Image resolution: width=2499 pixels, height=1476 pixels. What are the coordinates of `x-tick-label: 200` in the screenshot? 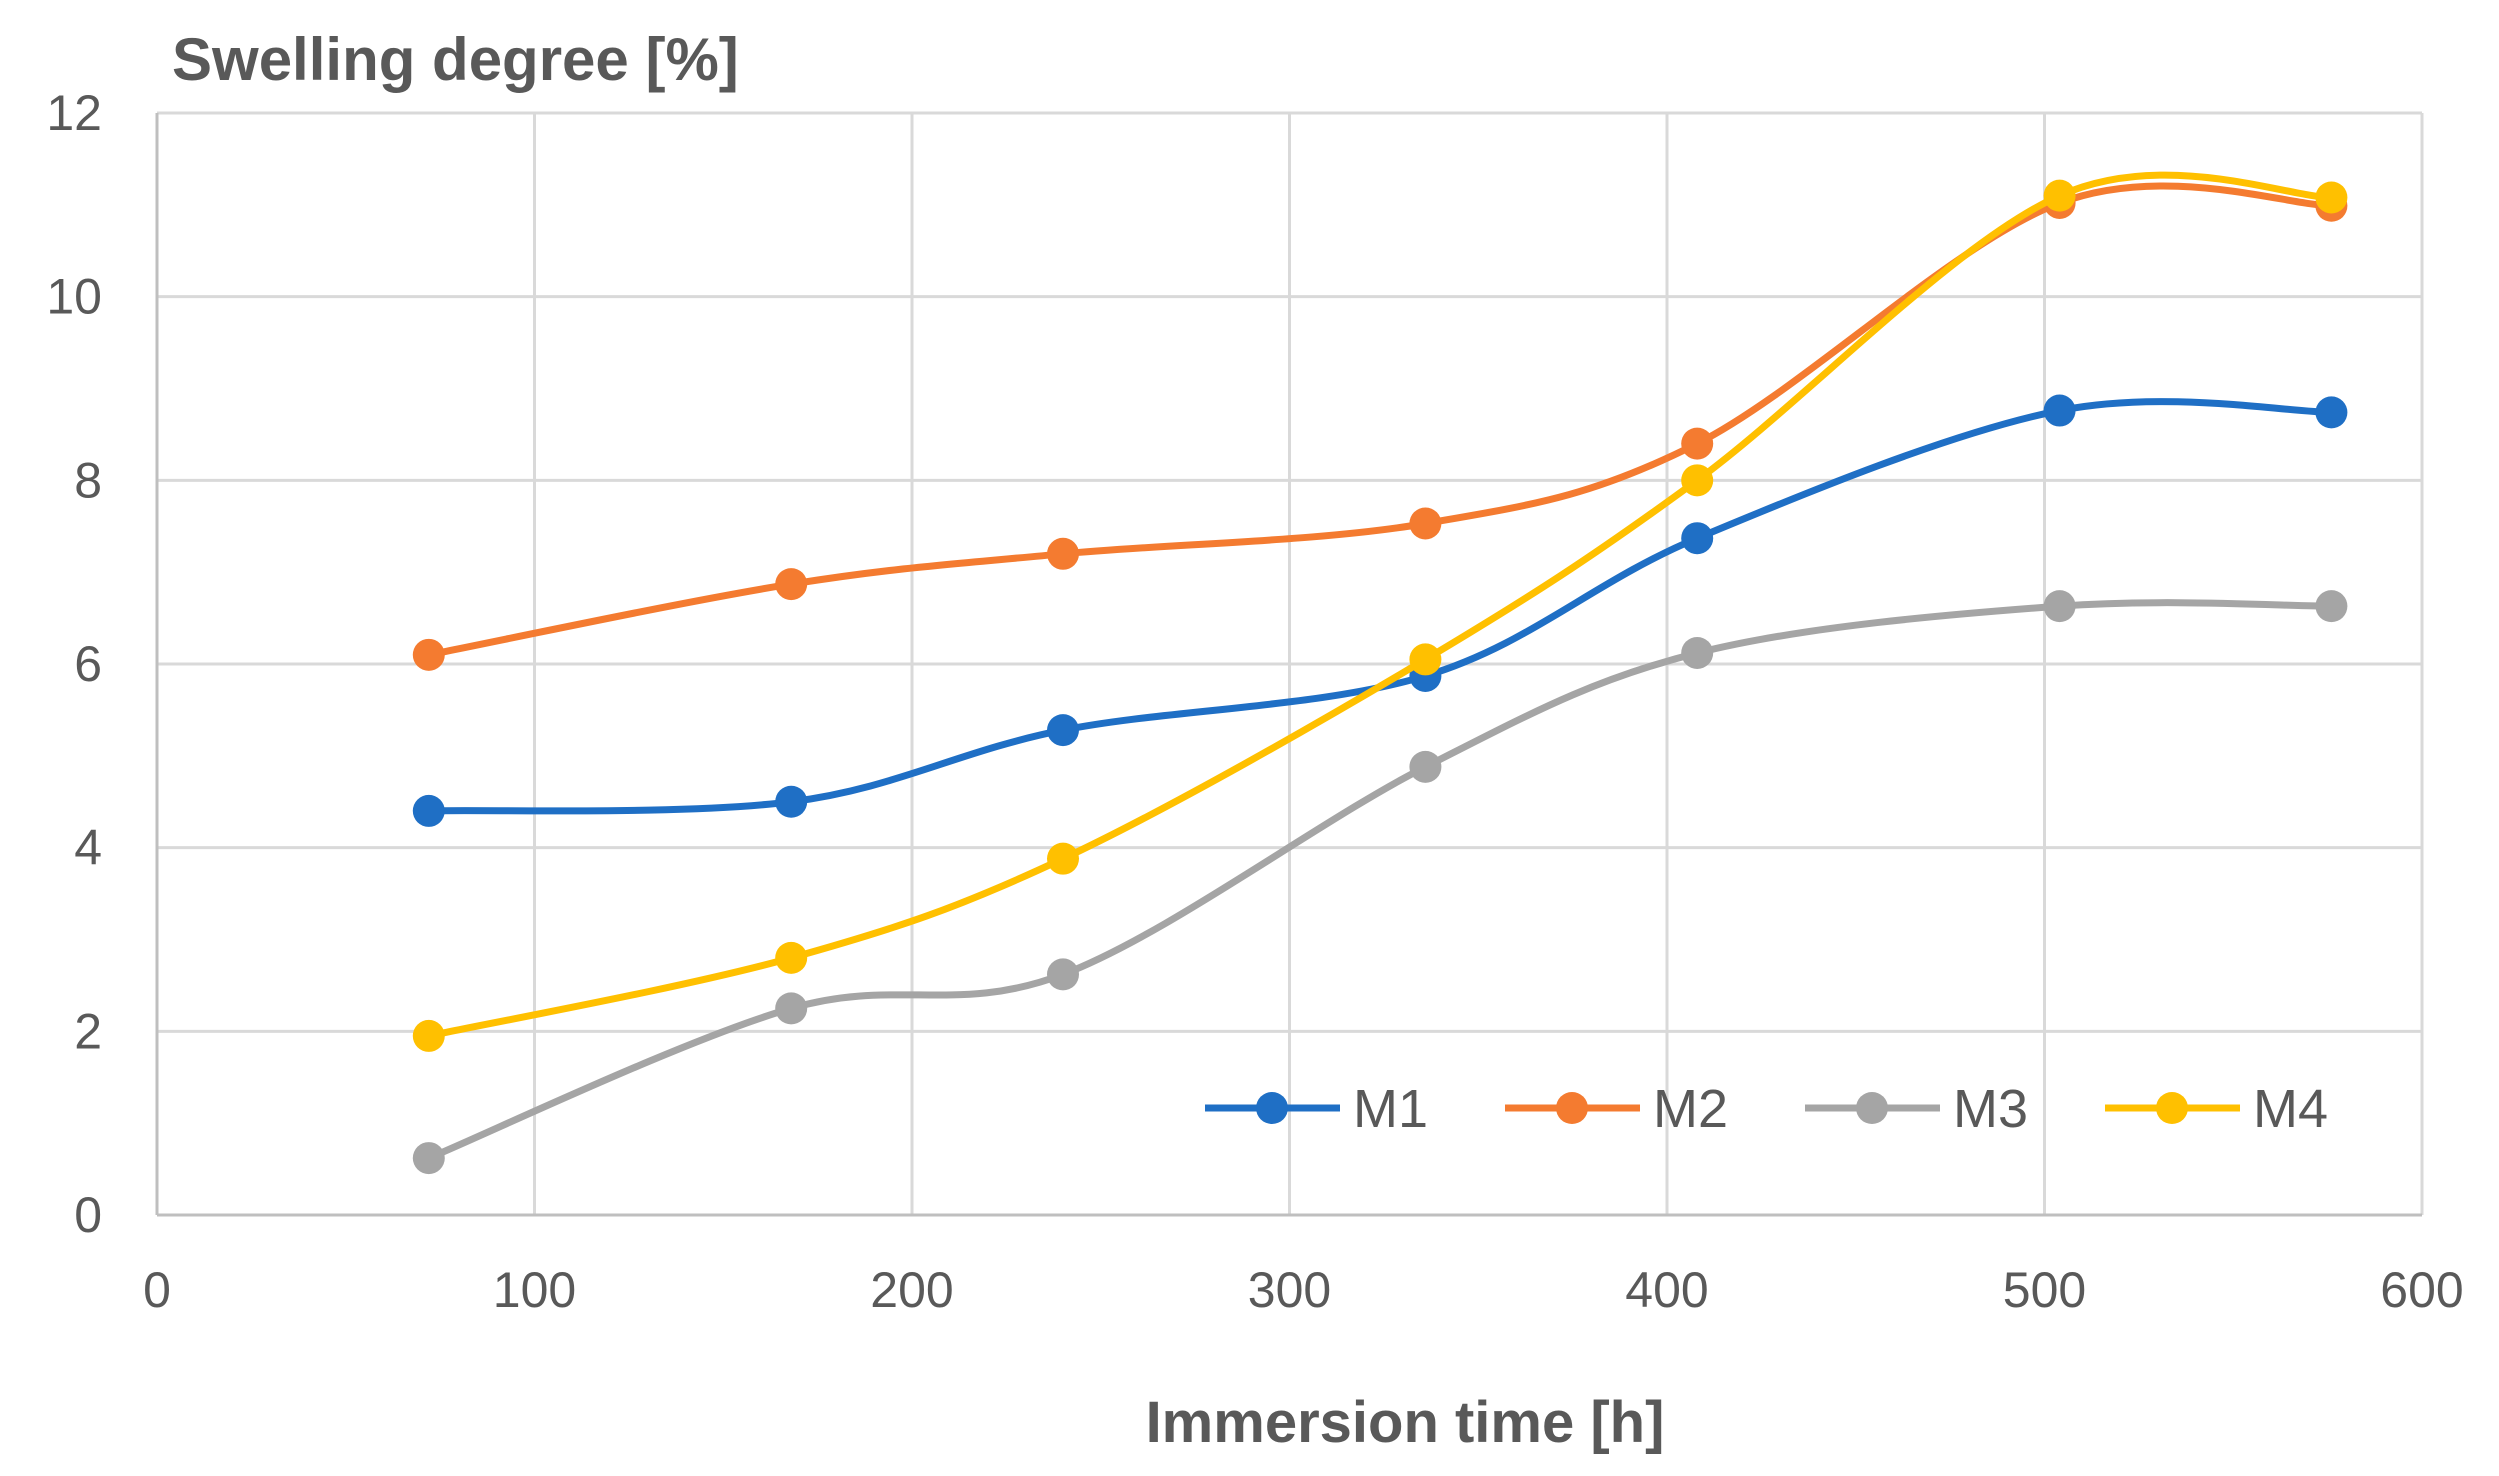 It's located at (911, 1290).